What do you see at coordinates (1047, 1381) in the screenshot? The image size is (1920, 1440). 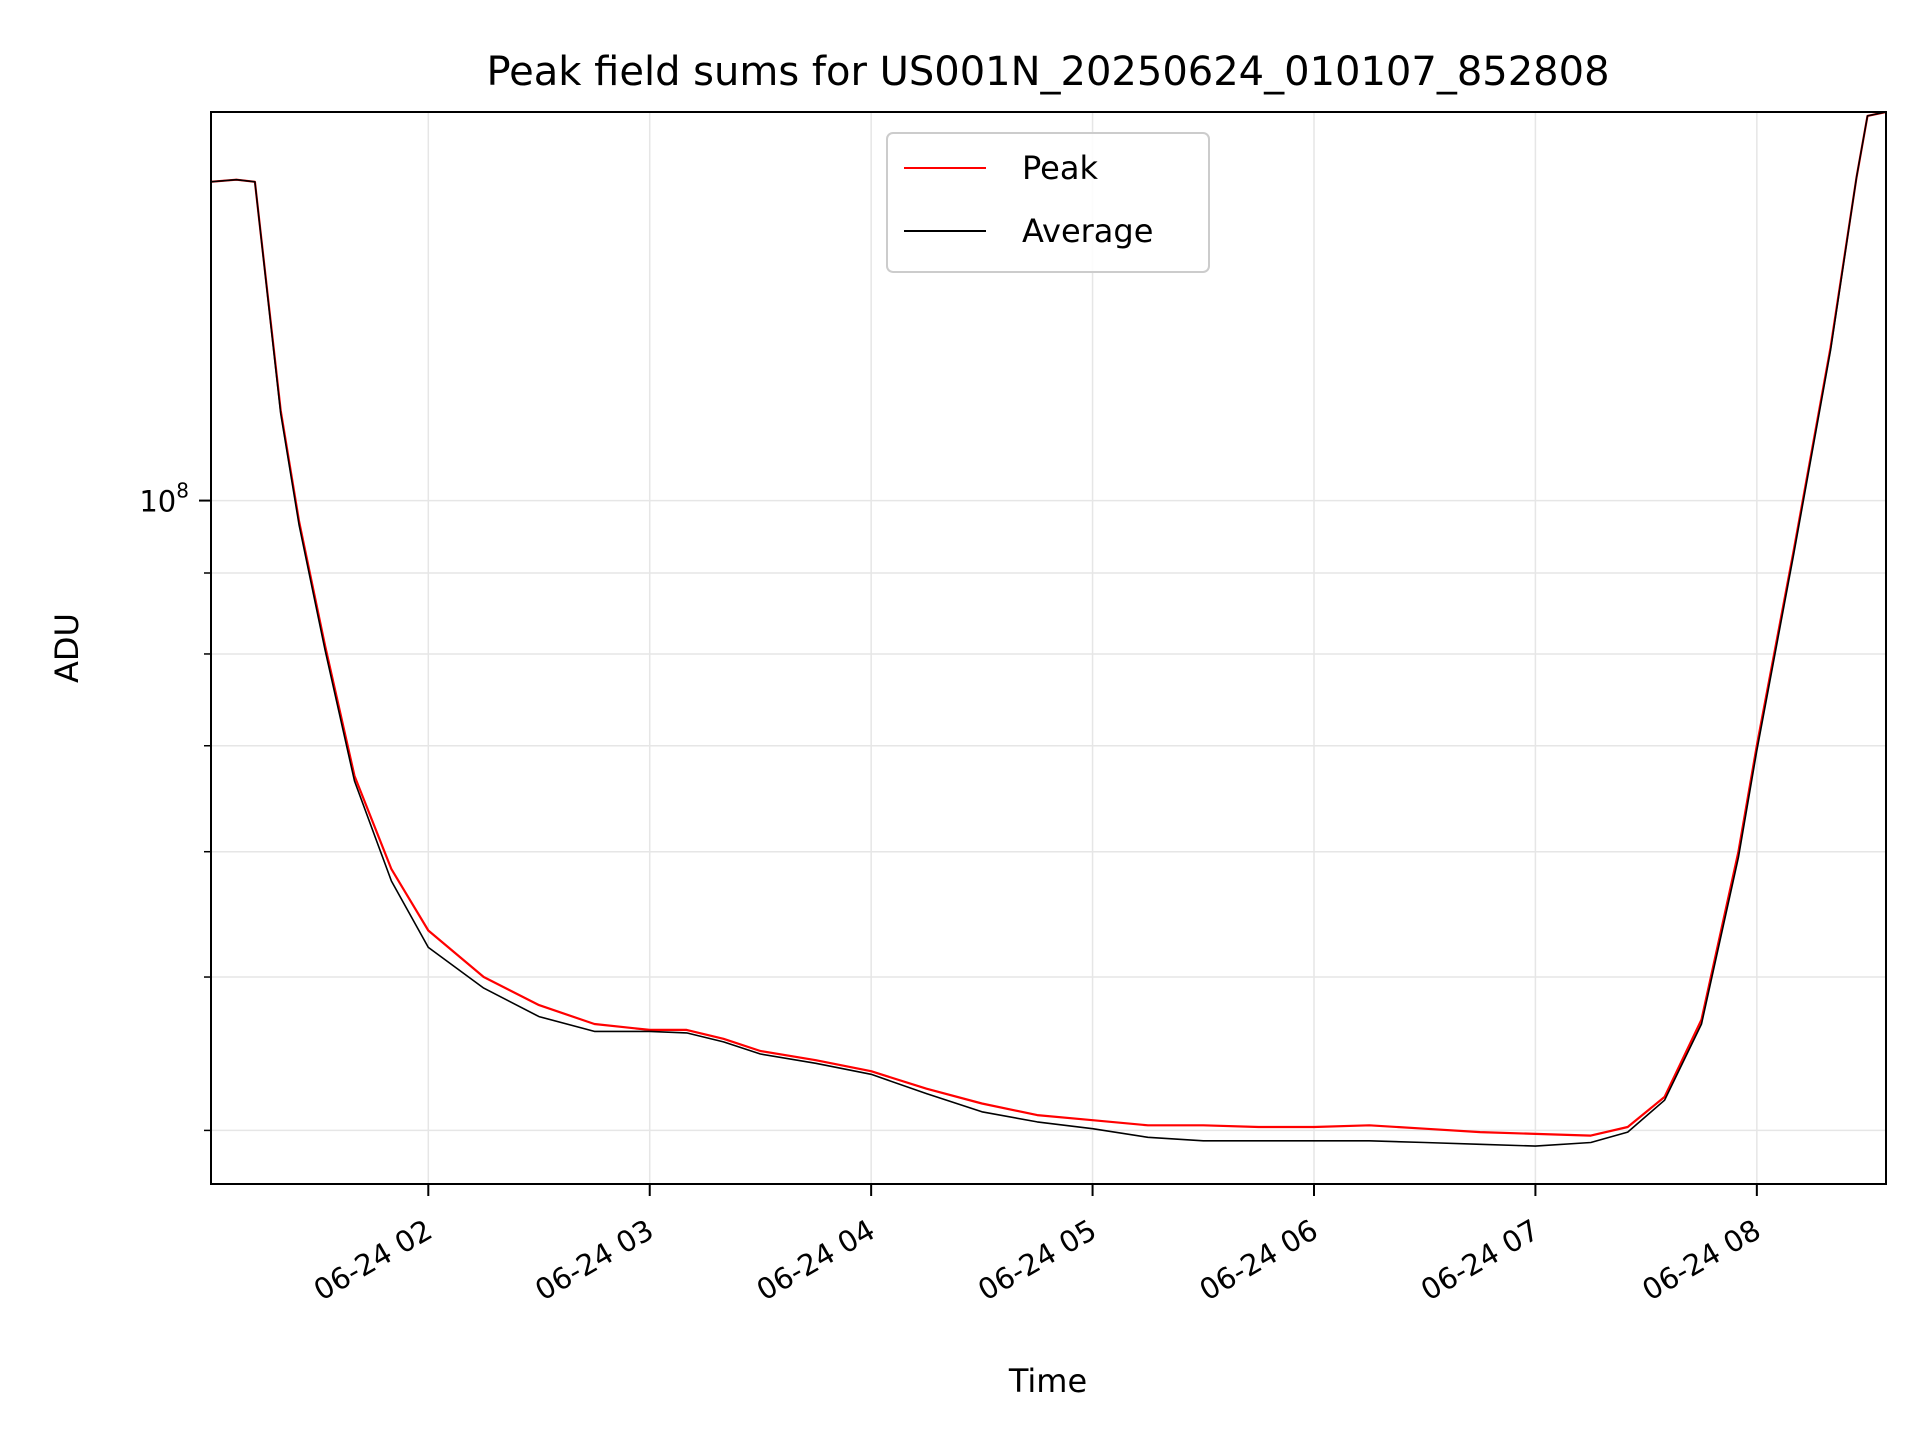 I see `x-axis-title: Time` at bounding box center [1047, 1381].